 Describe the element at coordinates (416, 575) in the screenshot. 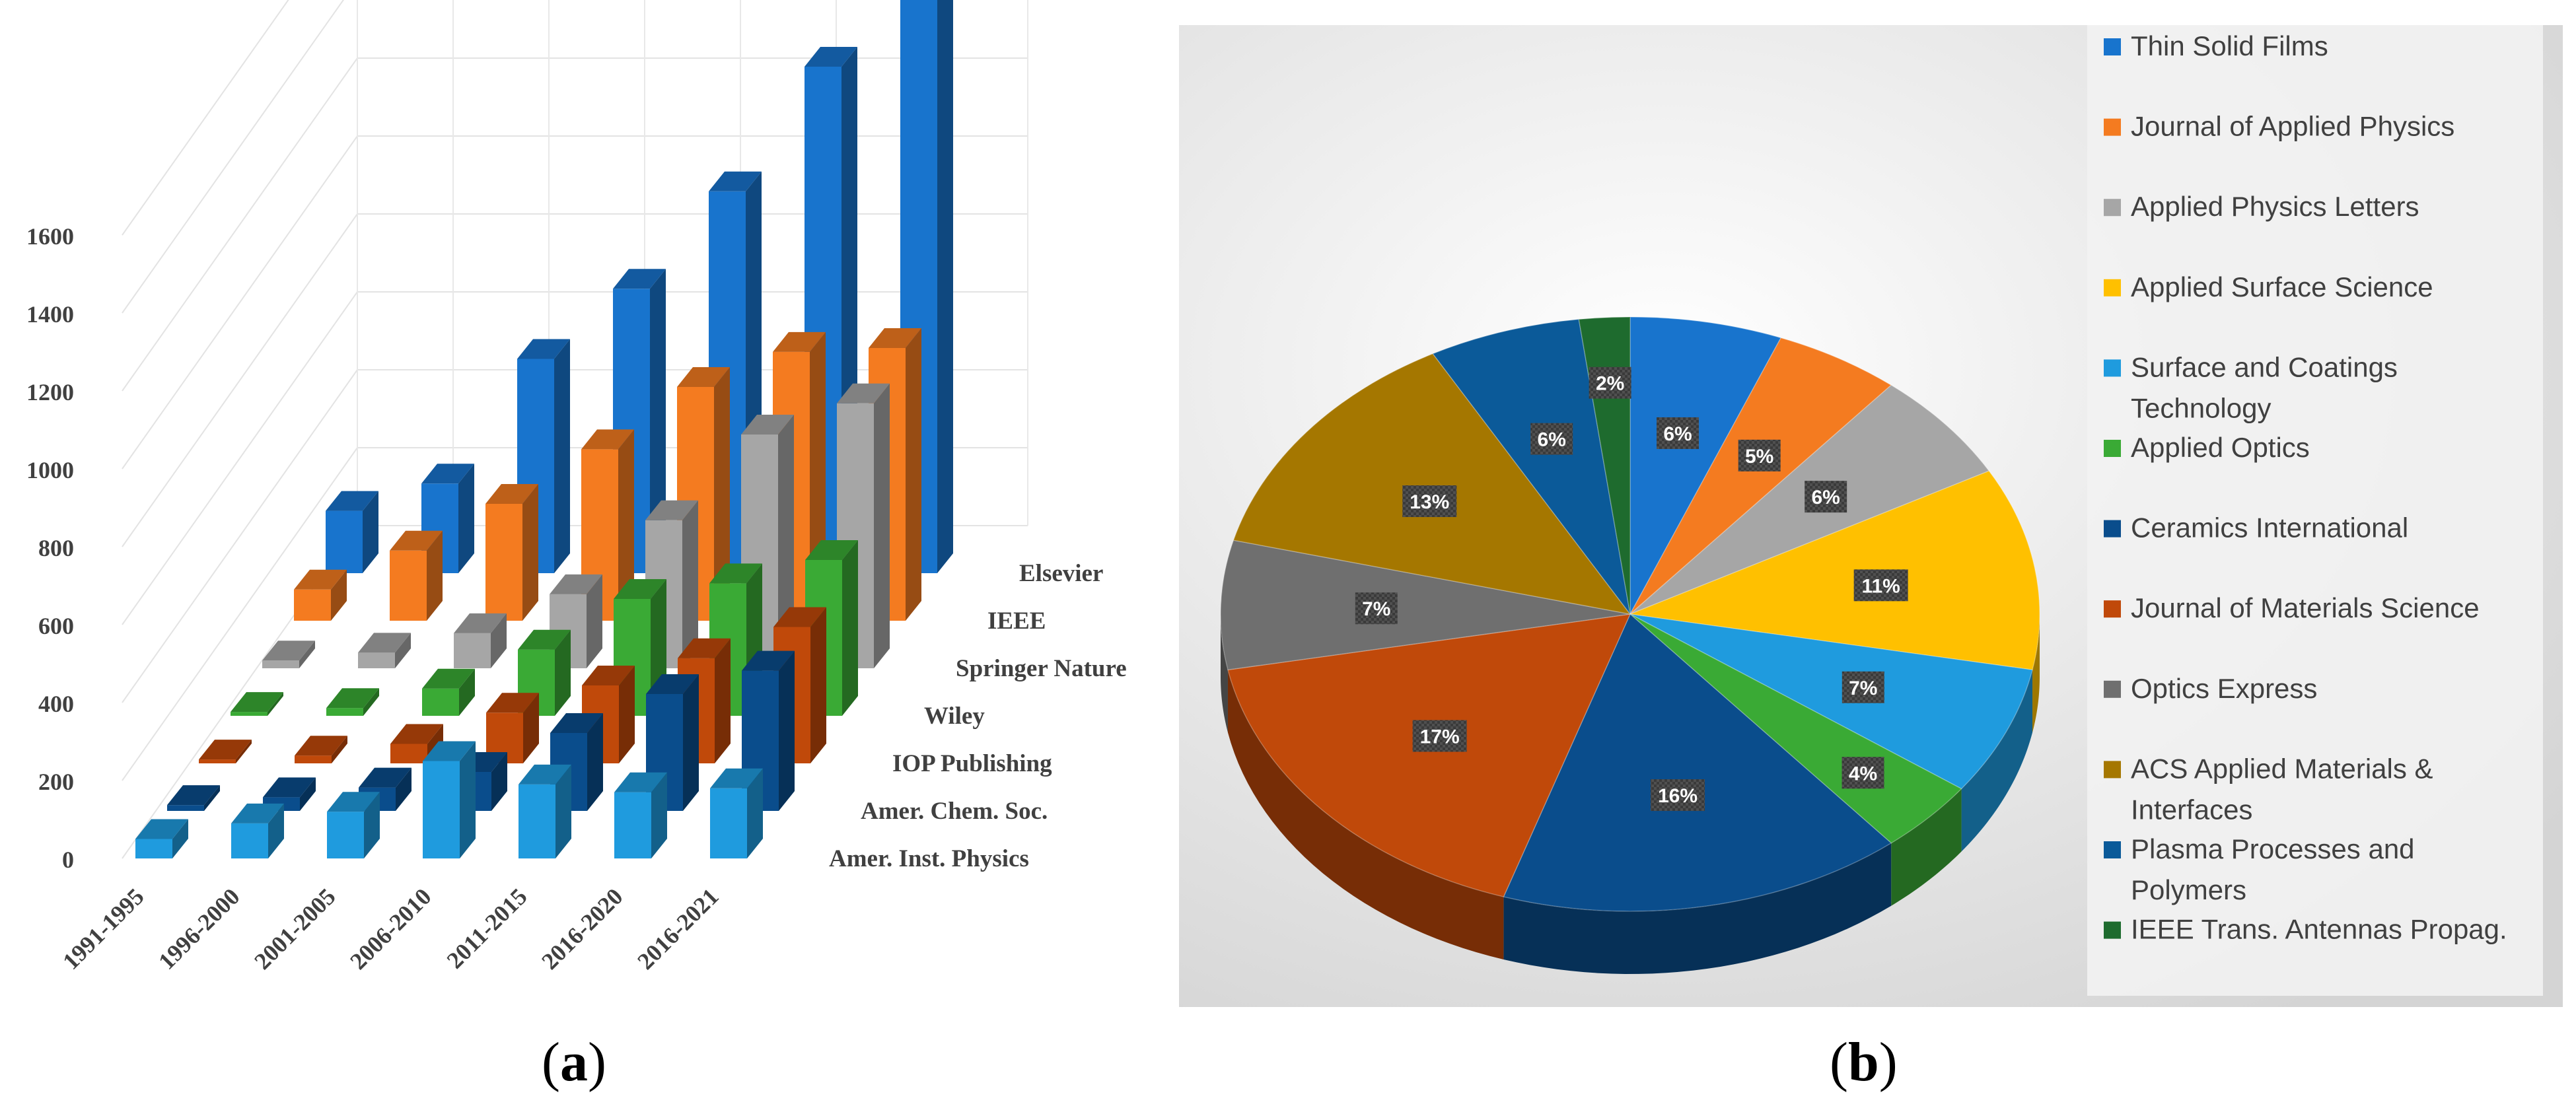

I see `bar-ieee` at that location.